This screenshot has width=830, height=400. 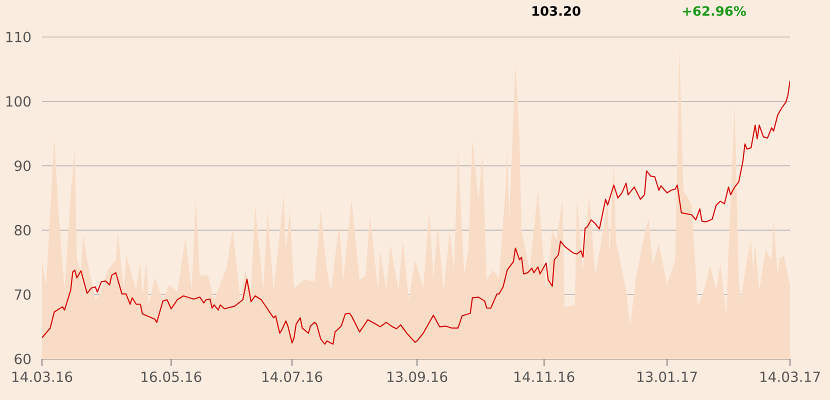 I want to click on text: 103.20, so click(x=556, y=11).